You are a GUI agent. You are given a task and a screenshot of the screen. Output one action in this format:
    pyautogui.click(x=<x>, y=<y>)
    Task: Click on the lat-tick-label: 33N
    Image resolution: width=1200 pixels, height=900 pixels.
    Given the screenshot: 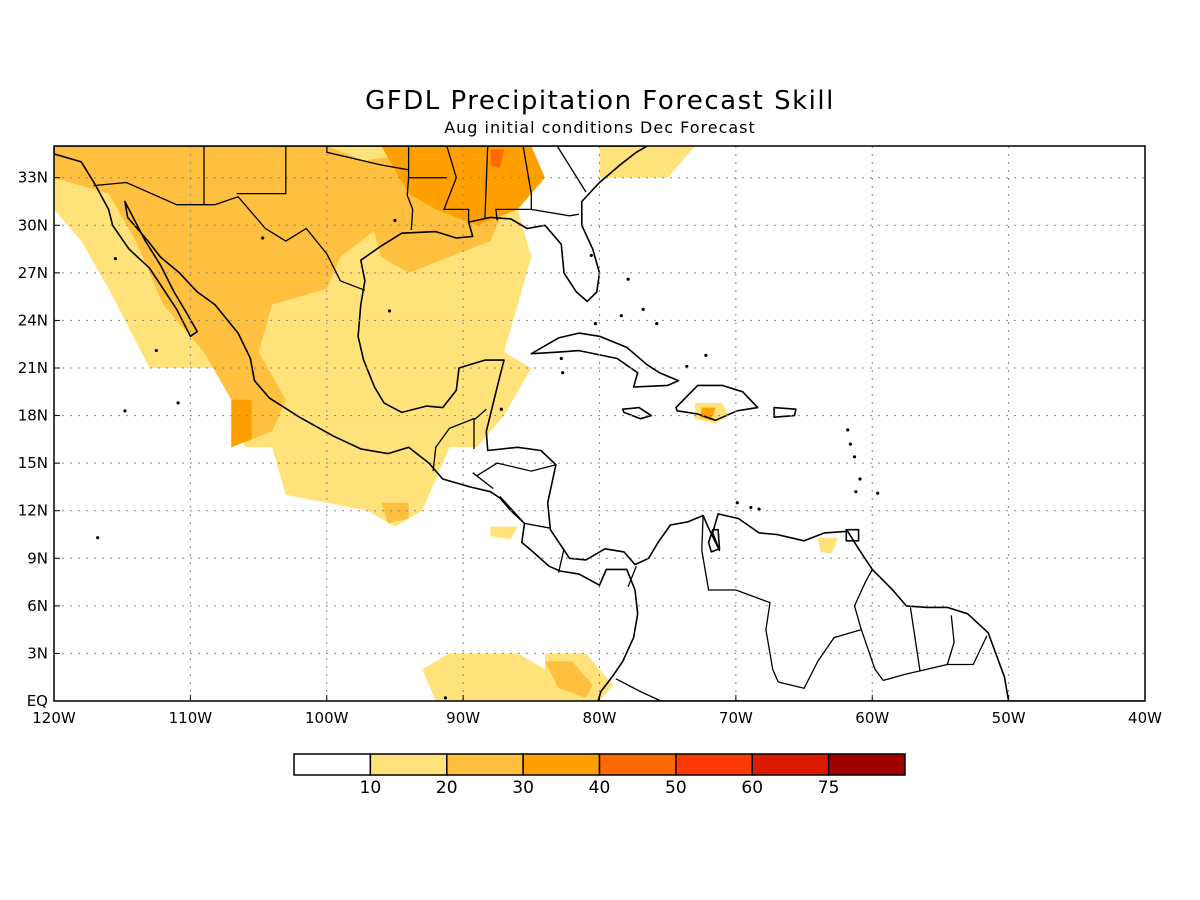 What is the action you would take?
    pyautogui.click(x=33, y=178)
    